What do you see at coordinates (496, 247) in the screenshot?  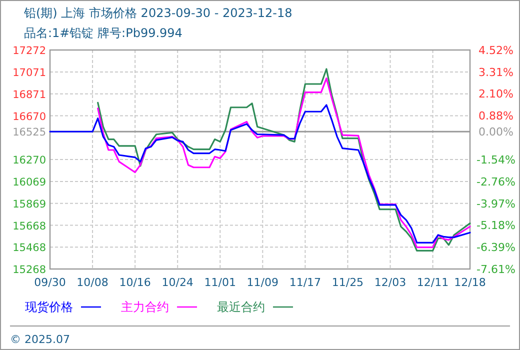 I see `y2-tick-label: -6.39%` at bounding box center [496, 247].